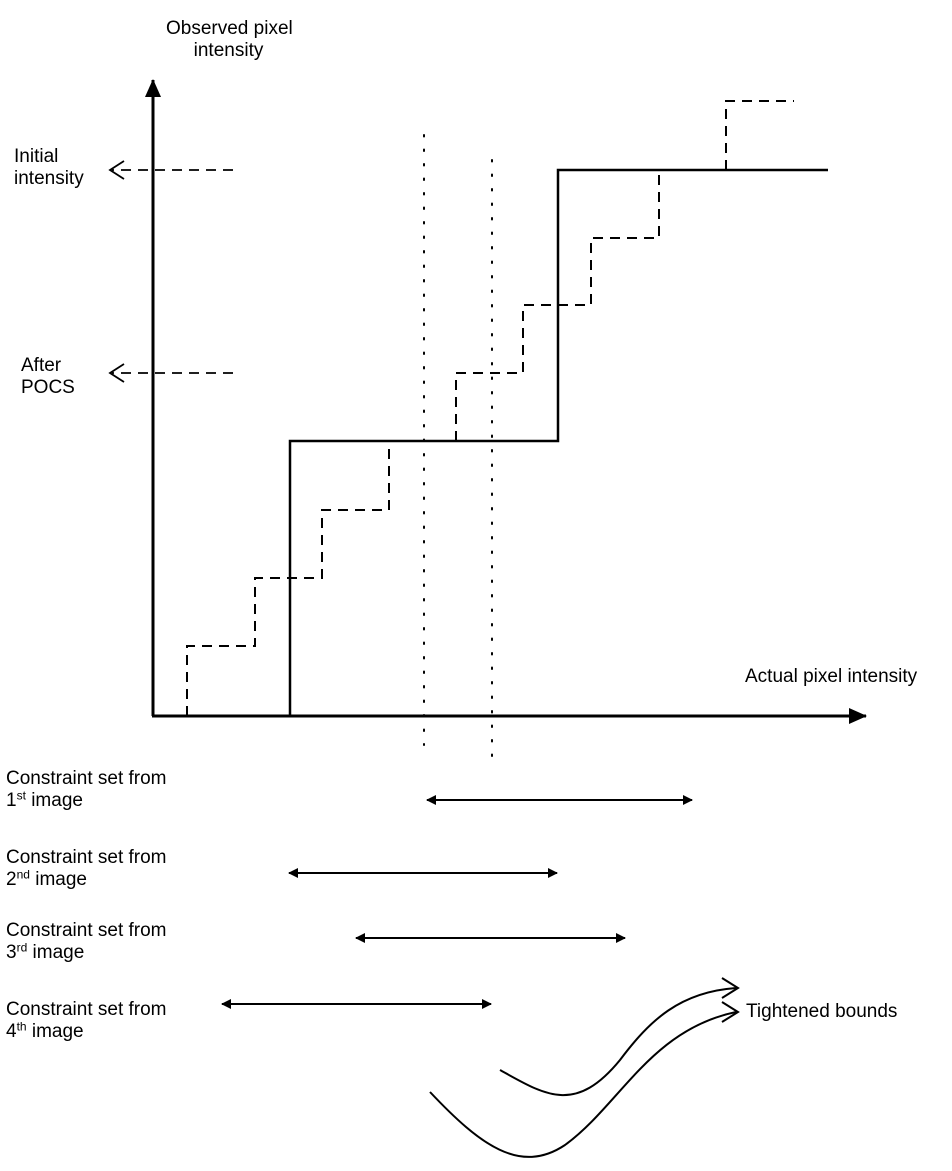 This screenshot has width=952, height=1171. Describe the element at coordinates (45, 951) in the screenshot. I see `constraint-label-3-line2: 3rd image` at that location.